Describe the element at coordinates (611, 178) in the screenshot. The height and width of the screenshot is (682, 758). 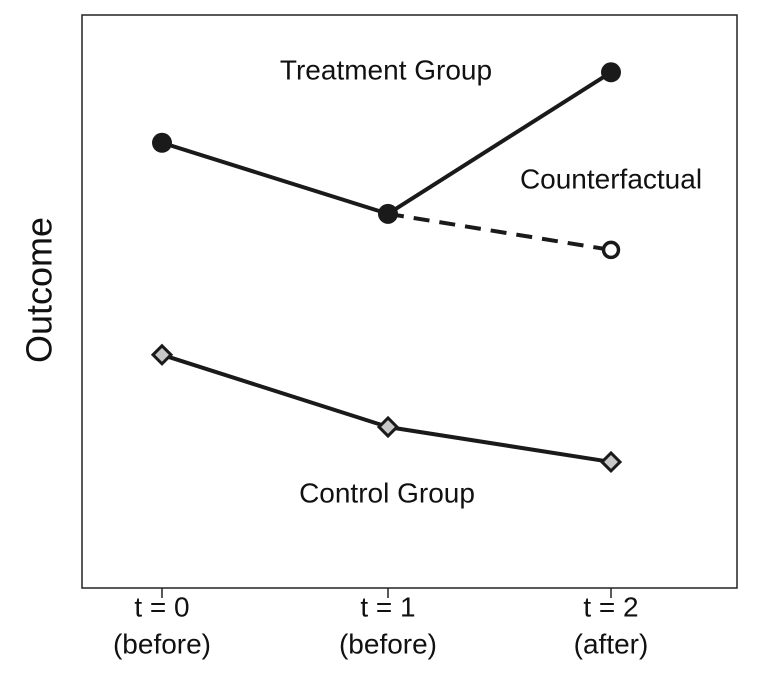
I see `series-label: Counterfactual` at that location.